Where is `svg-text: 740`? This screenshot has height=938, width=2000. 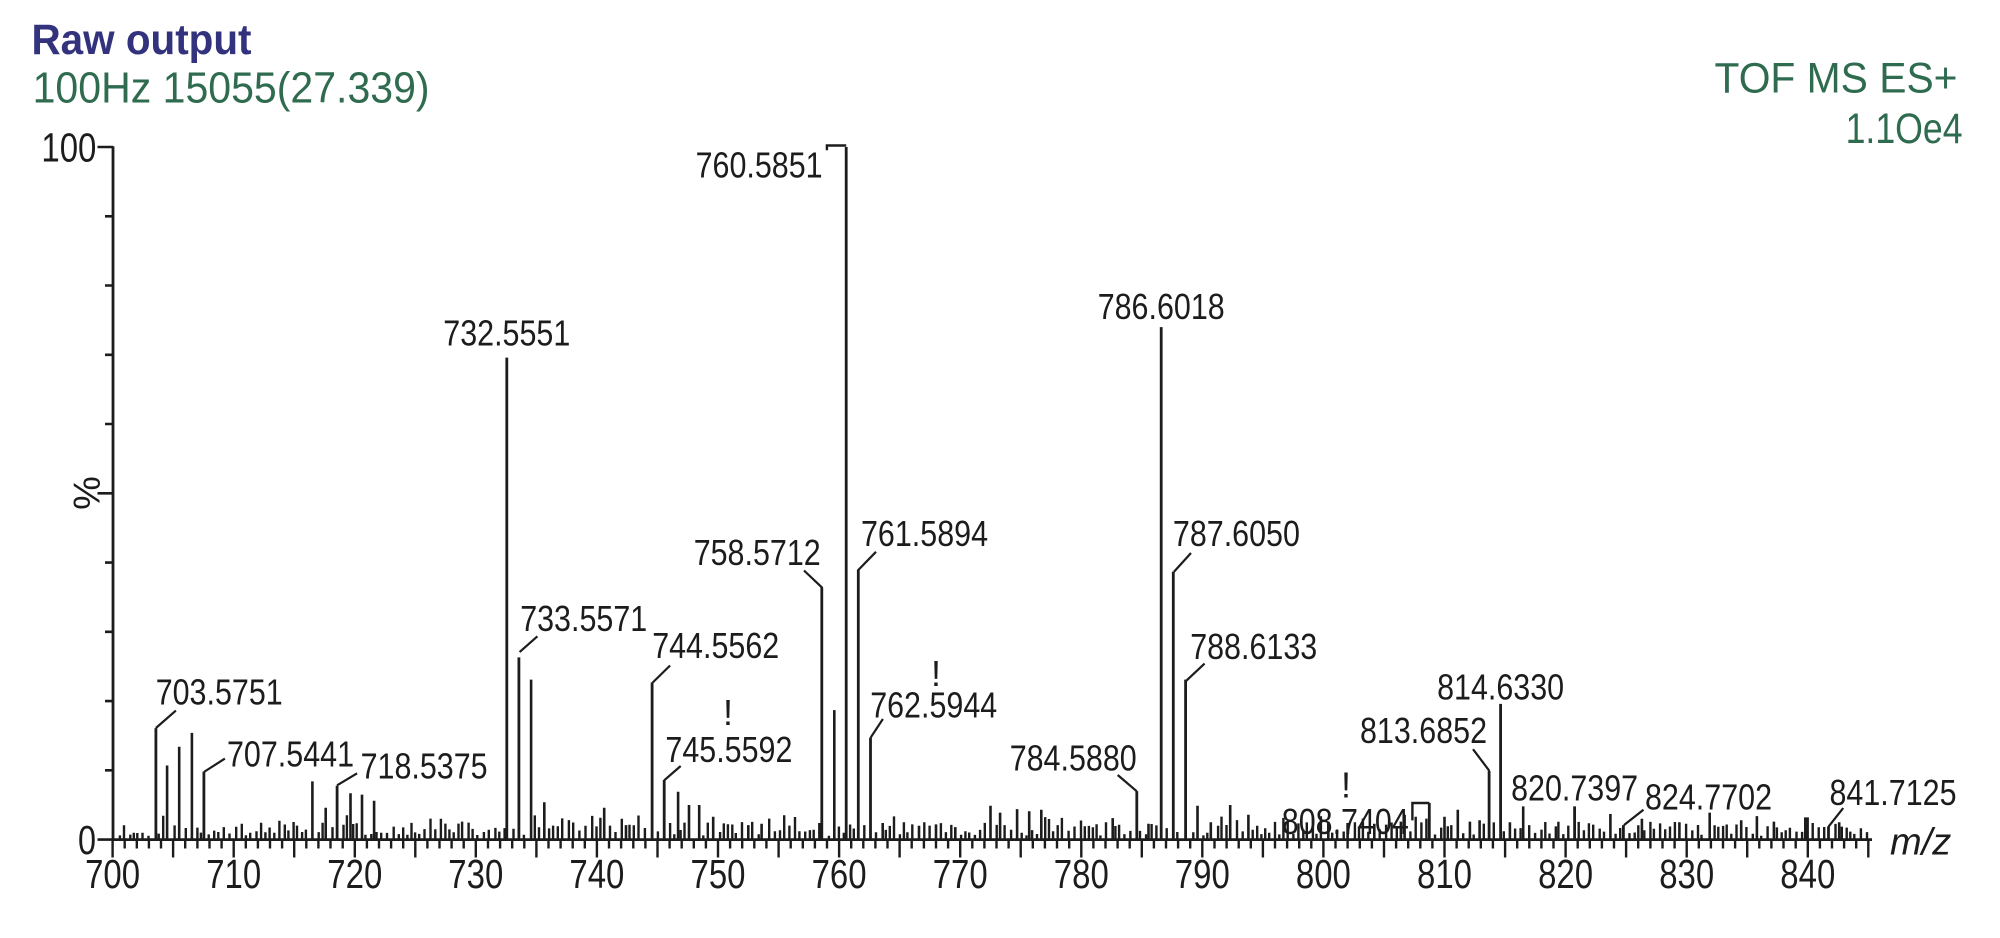
svg-text: 740 is located at coordinates (596, 874).